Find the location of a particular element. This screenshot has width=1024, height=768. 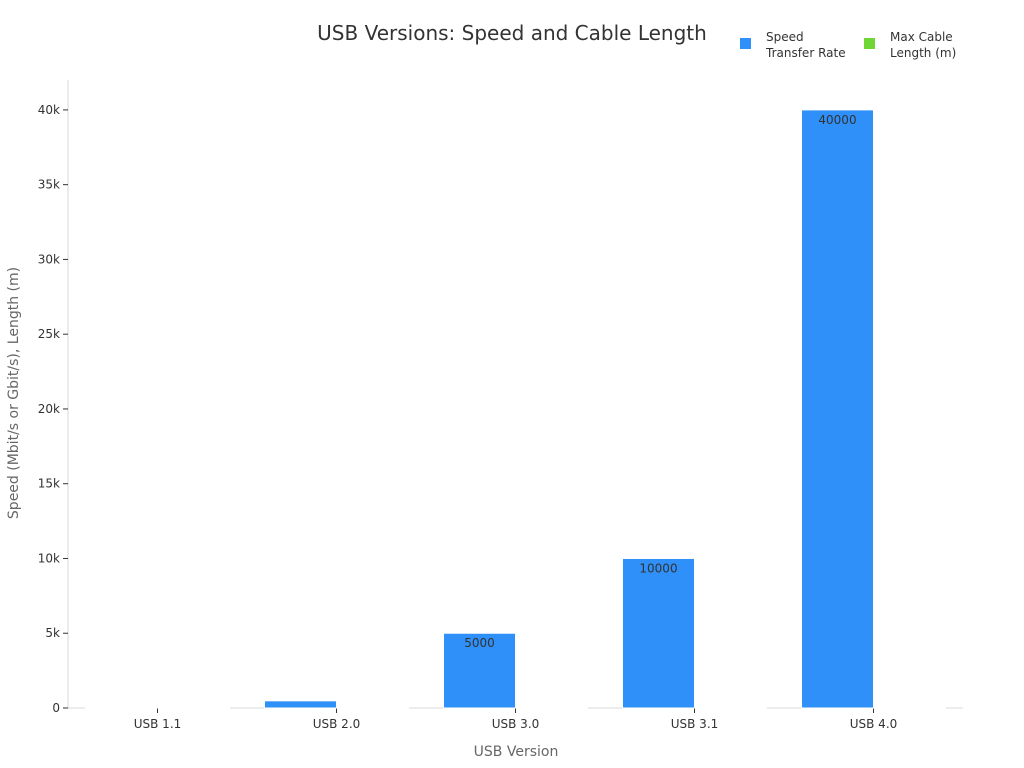

y-tick-label: 5k is located at coordinates (52, 633).